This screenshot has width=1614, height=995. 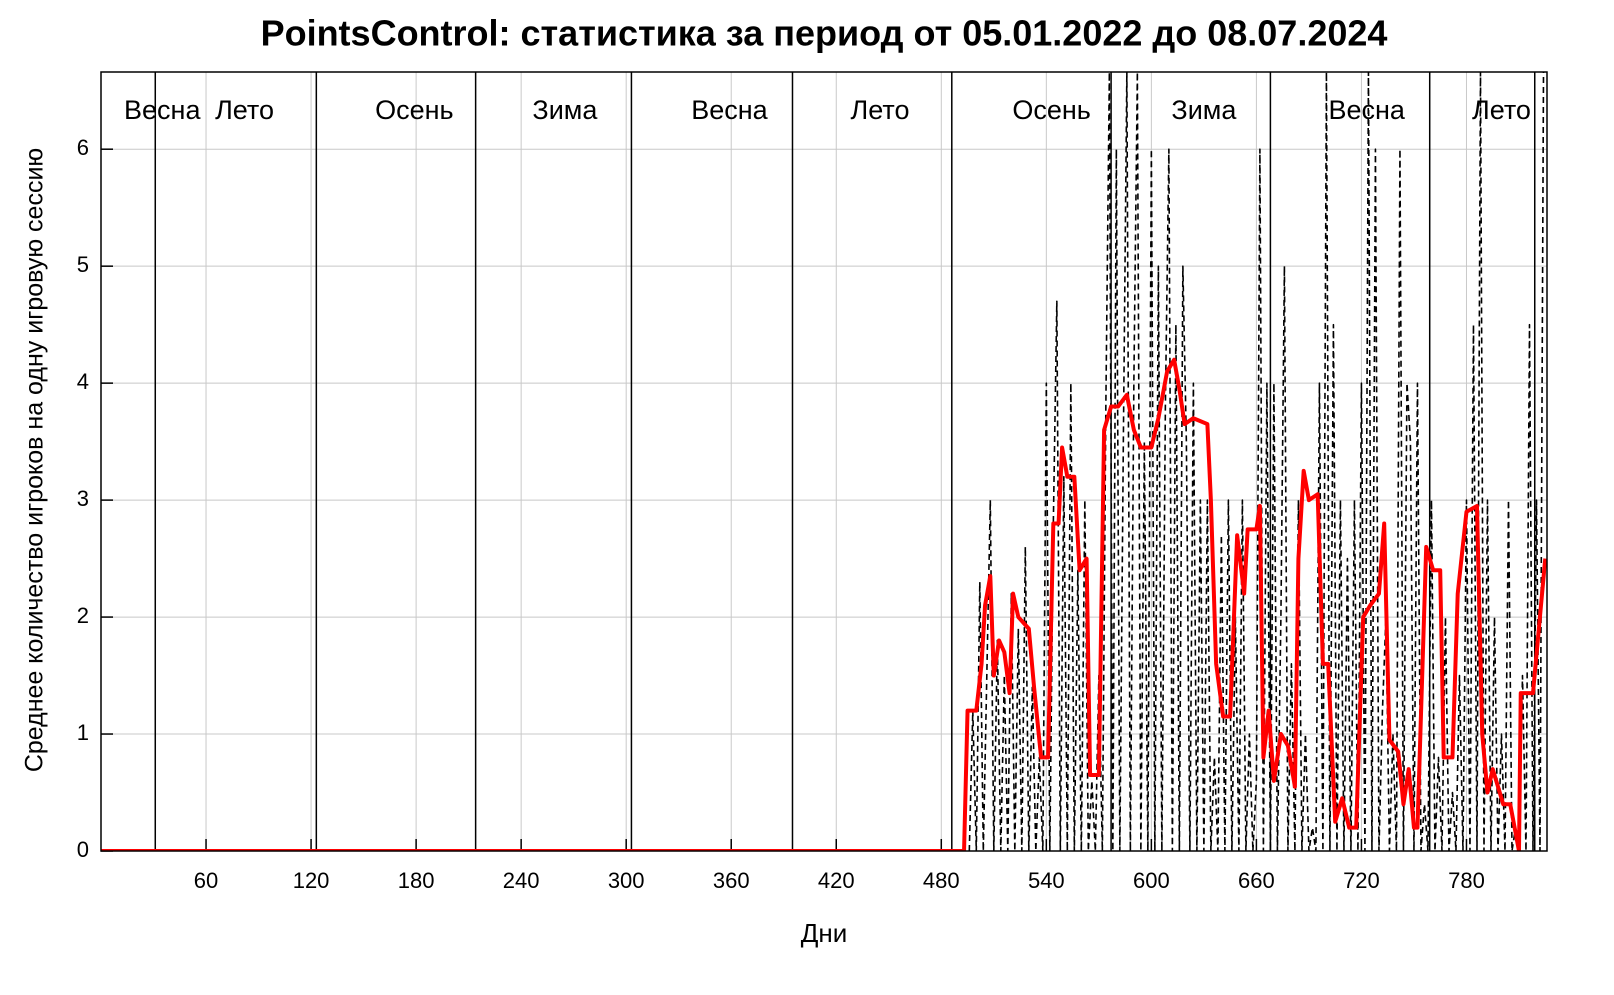 What do you see at coordinates (521, 880) in the screenshot?
I see `x-tick-label: 240` at bounding box center [521, 880].